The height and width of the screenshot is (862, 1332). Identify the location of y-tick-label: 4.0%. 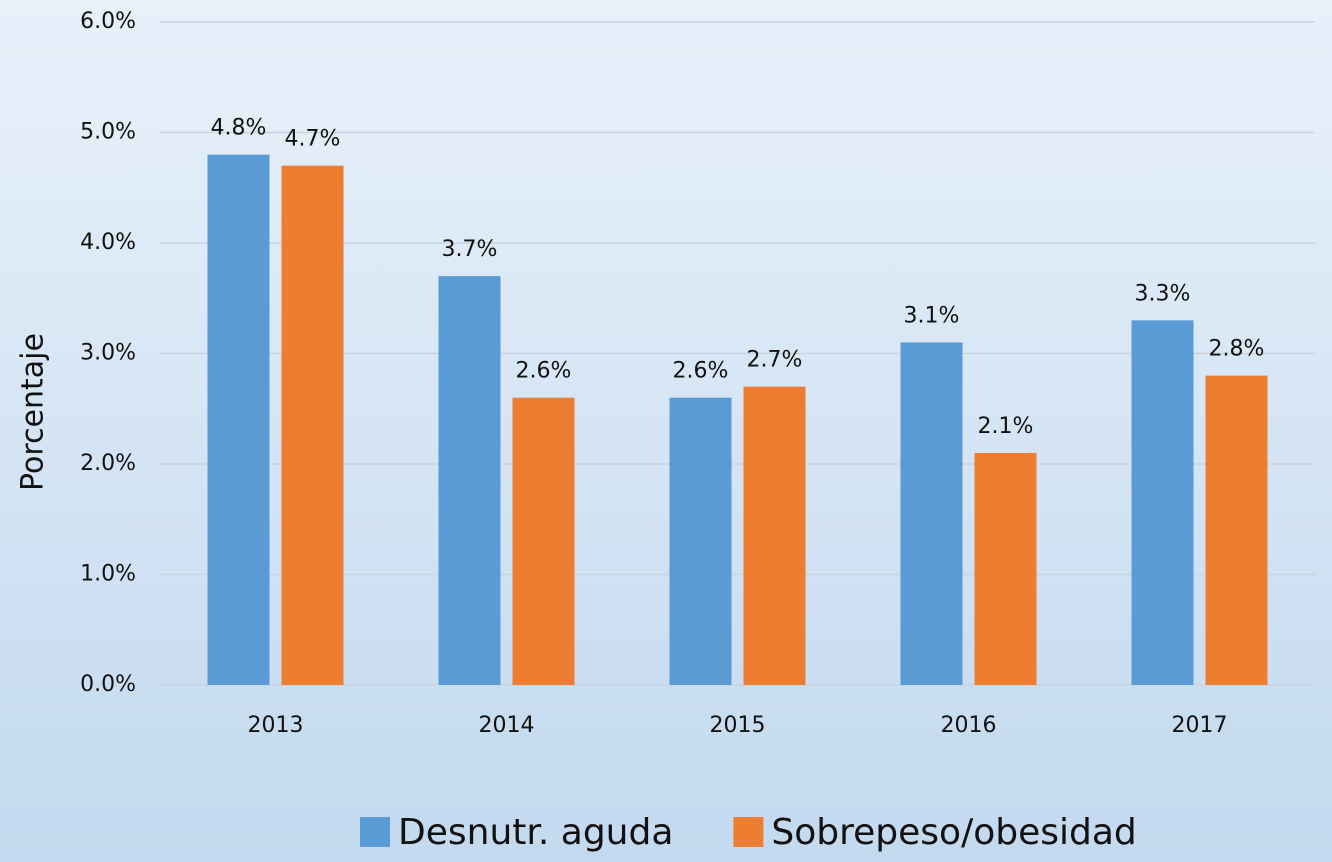
(108, 242).